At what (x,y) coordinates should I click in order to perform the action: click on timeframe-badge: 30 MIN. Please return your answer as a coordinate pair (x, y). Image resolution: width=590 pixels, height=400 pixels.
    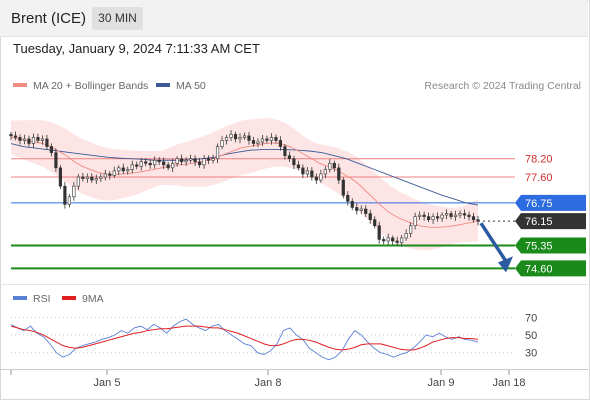
    Looking at the image, I should click on (117, 18).